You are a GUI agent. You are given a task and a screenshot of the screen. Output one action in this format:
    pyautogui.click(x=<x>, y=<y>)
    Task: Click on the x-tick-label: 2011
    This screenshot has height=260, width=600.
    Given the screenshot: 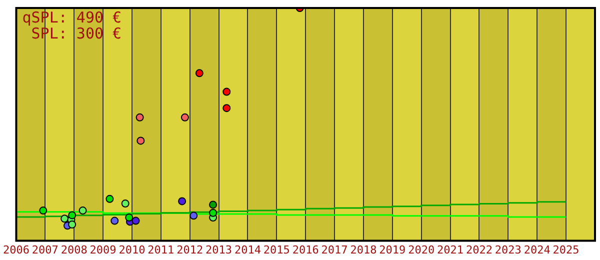 What is the action you would take?
    pyautogui.click(x=161, y=249)
    